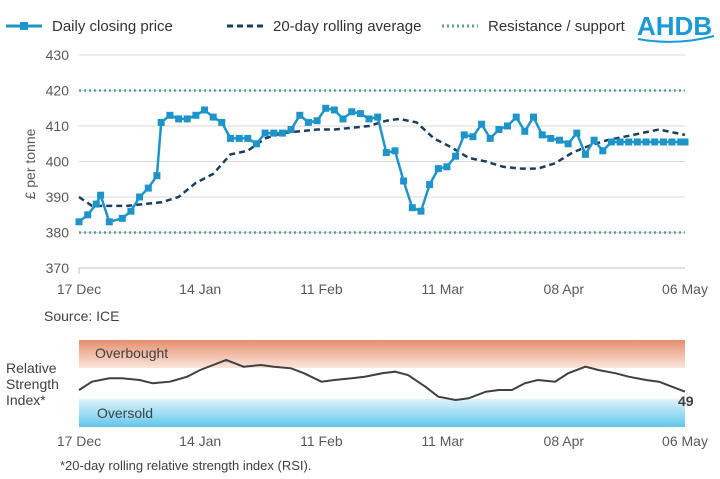 This screenshot has width=720, height=479. Describe the element at coordinates (132, 353) in the screenshot. I see `overbought-label: Overbought` at that location.